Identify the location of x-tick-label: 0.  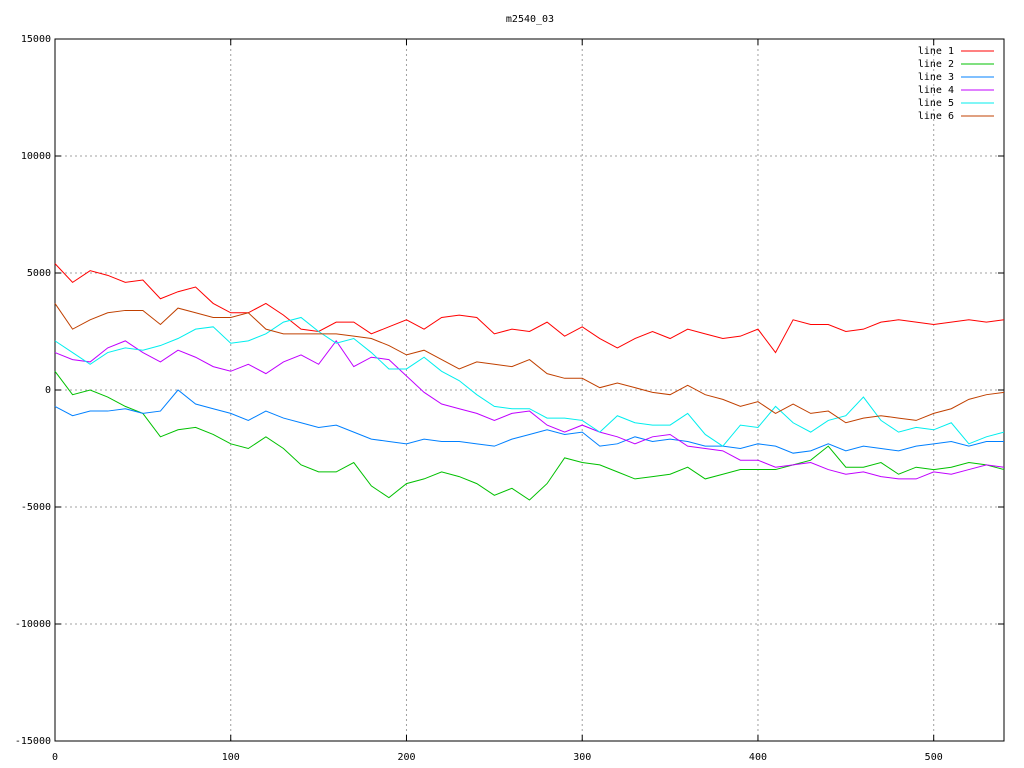
(55, 757).